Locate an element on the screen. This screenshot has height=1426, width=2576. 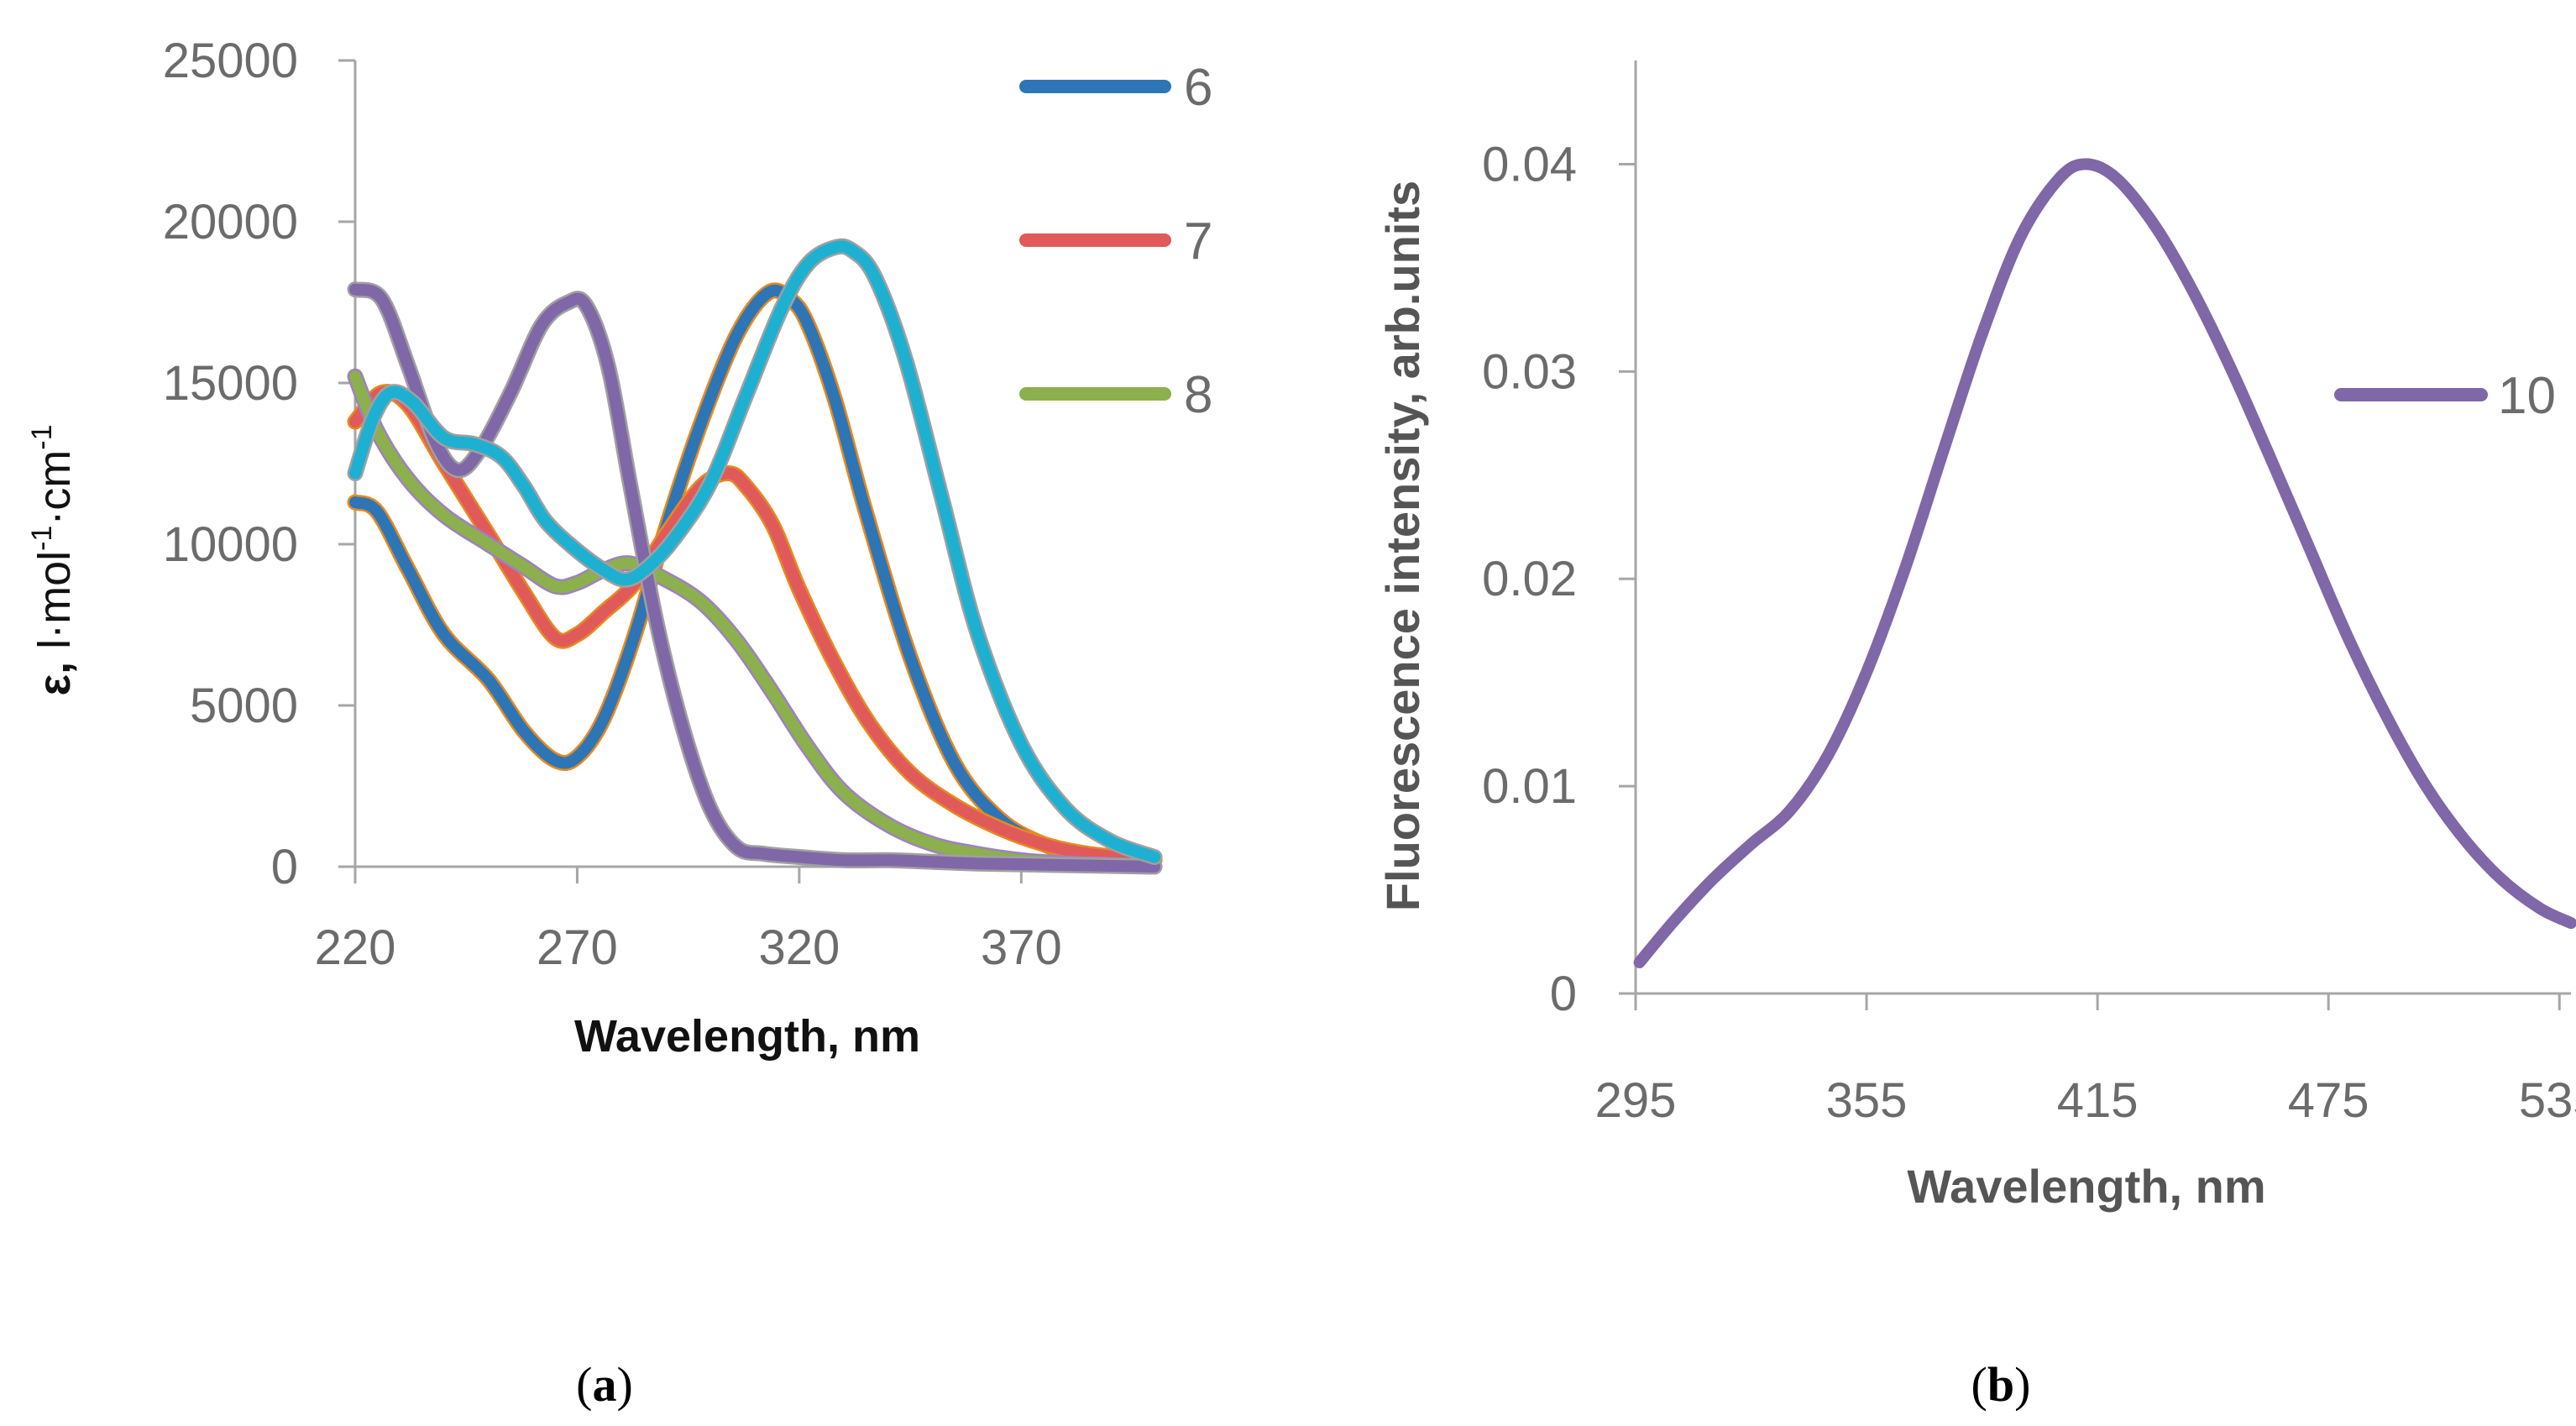
chart-a-y-axis-label: ε, l·mol-1·cm-1 is located at coordinates (53, 559).